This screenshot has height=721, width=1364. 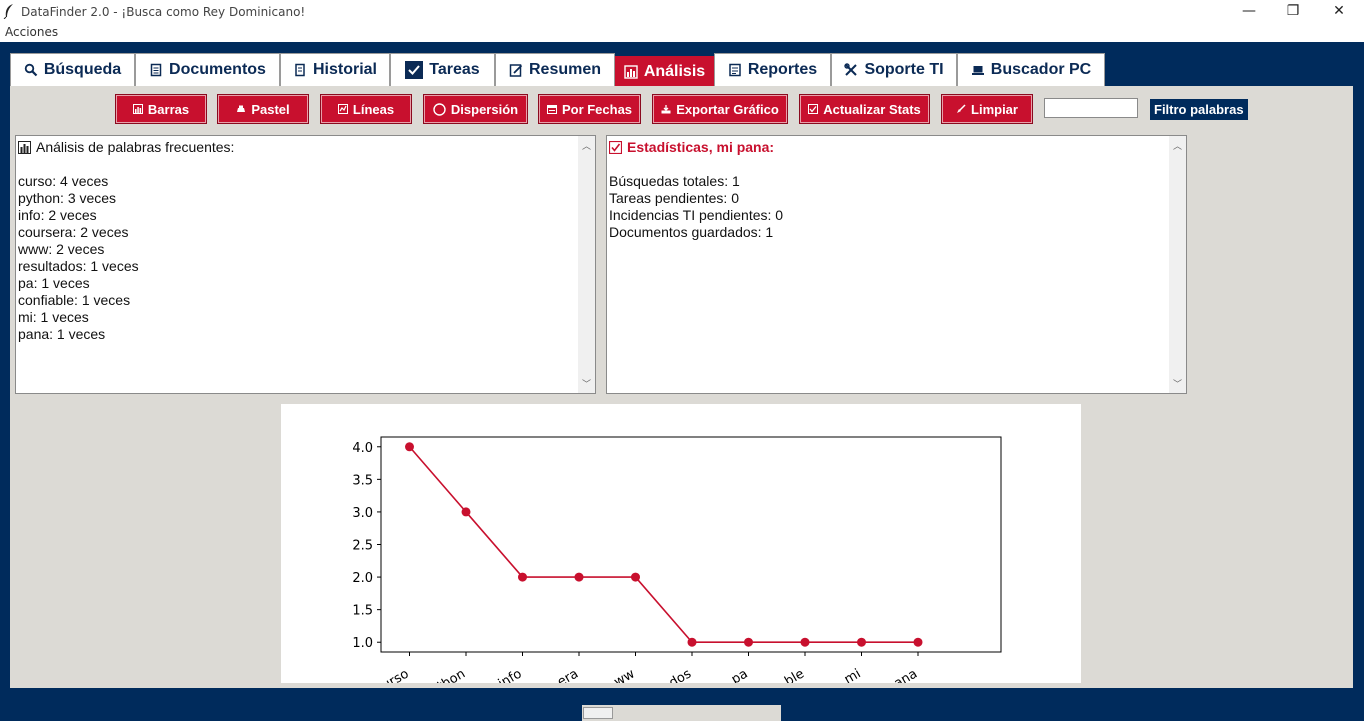 I want to click on button-label: Barras, so click(x=168, y=109).